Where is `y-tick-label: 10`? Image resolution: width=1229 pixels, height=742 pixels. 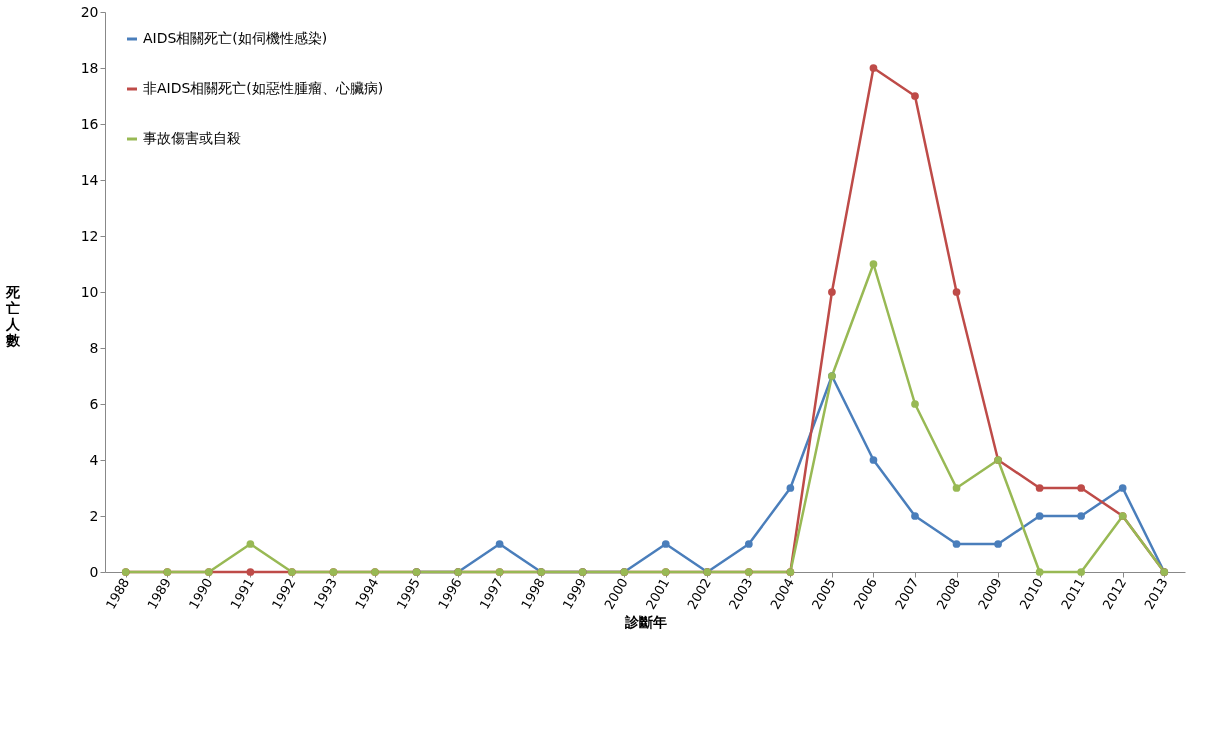 y-tick-label: 10 is located at coordinates (89, 291).